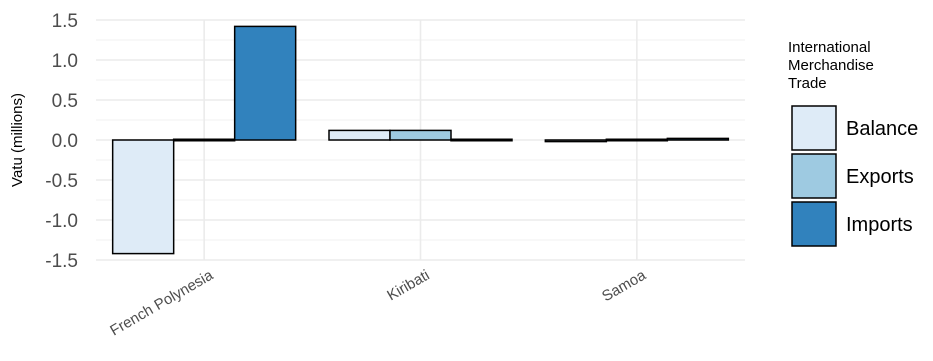 The height and width of the screenshot is (361, 933). I want to click on y-tick-label: 0.5, so click(65, 101).